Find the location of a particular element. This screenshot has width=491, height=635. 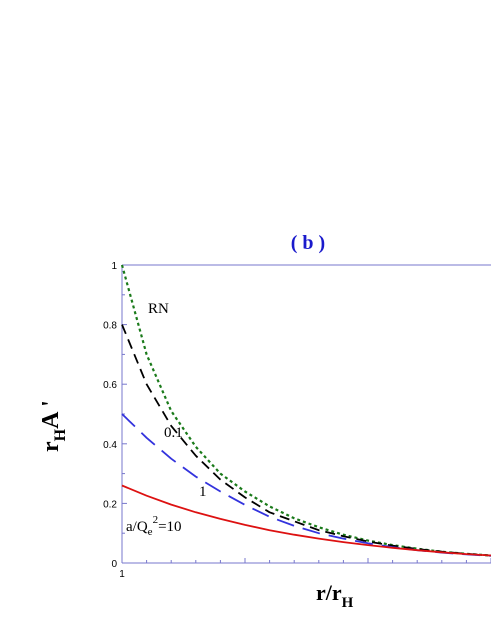

label-rn: RN is located at coordinates (158, 309).